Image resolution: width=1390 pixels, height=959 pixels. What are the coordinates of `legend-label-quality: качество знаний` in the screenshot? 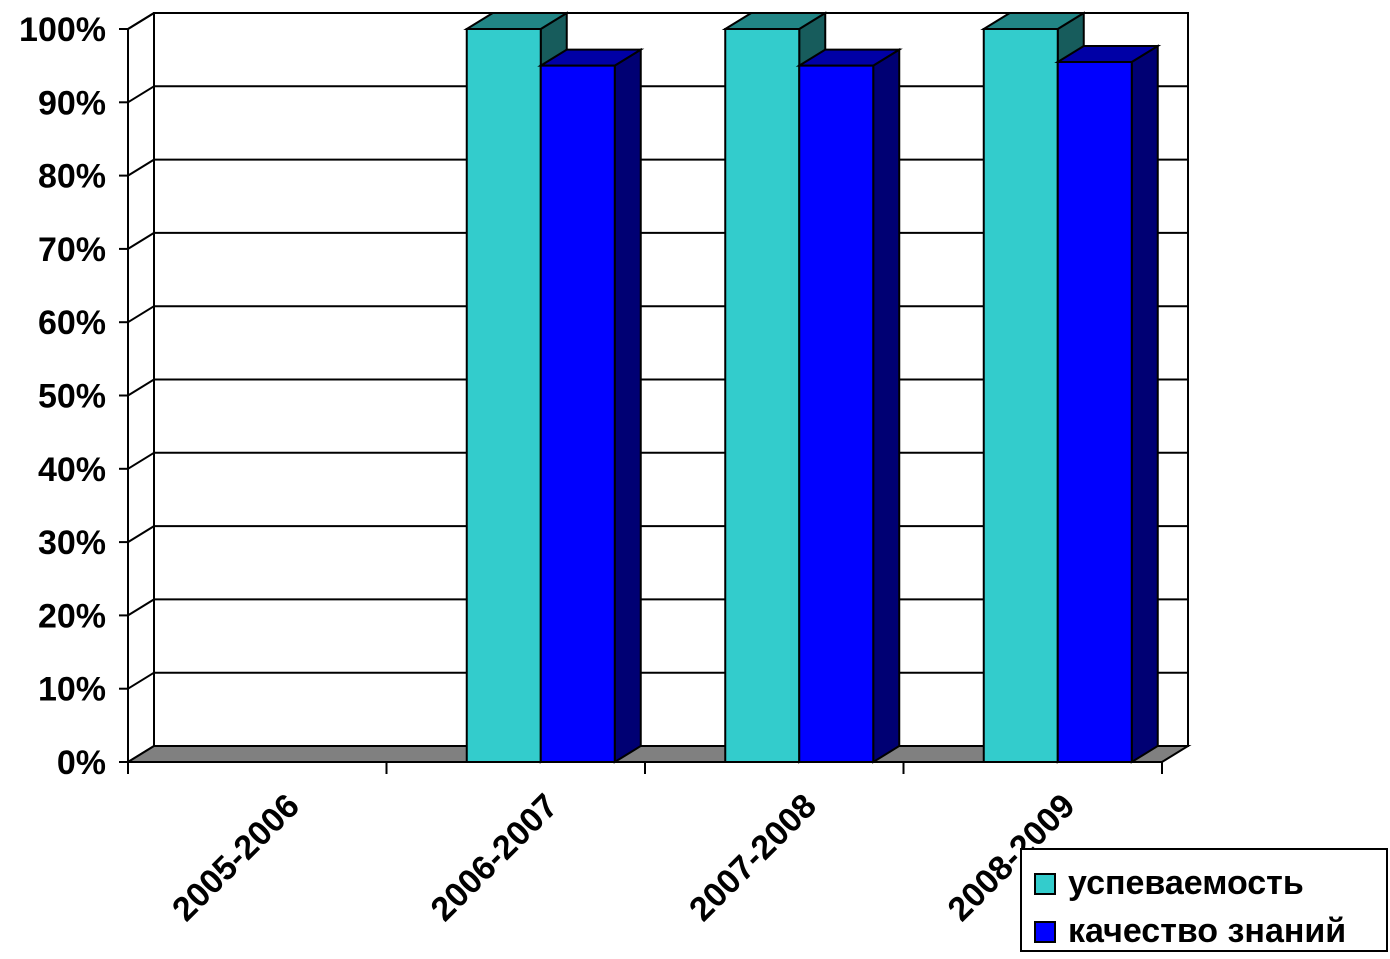 It's located at (1207, 931).